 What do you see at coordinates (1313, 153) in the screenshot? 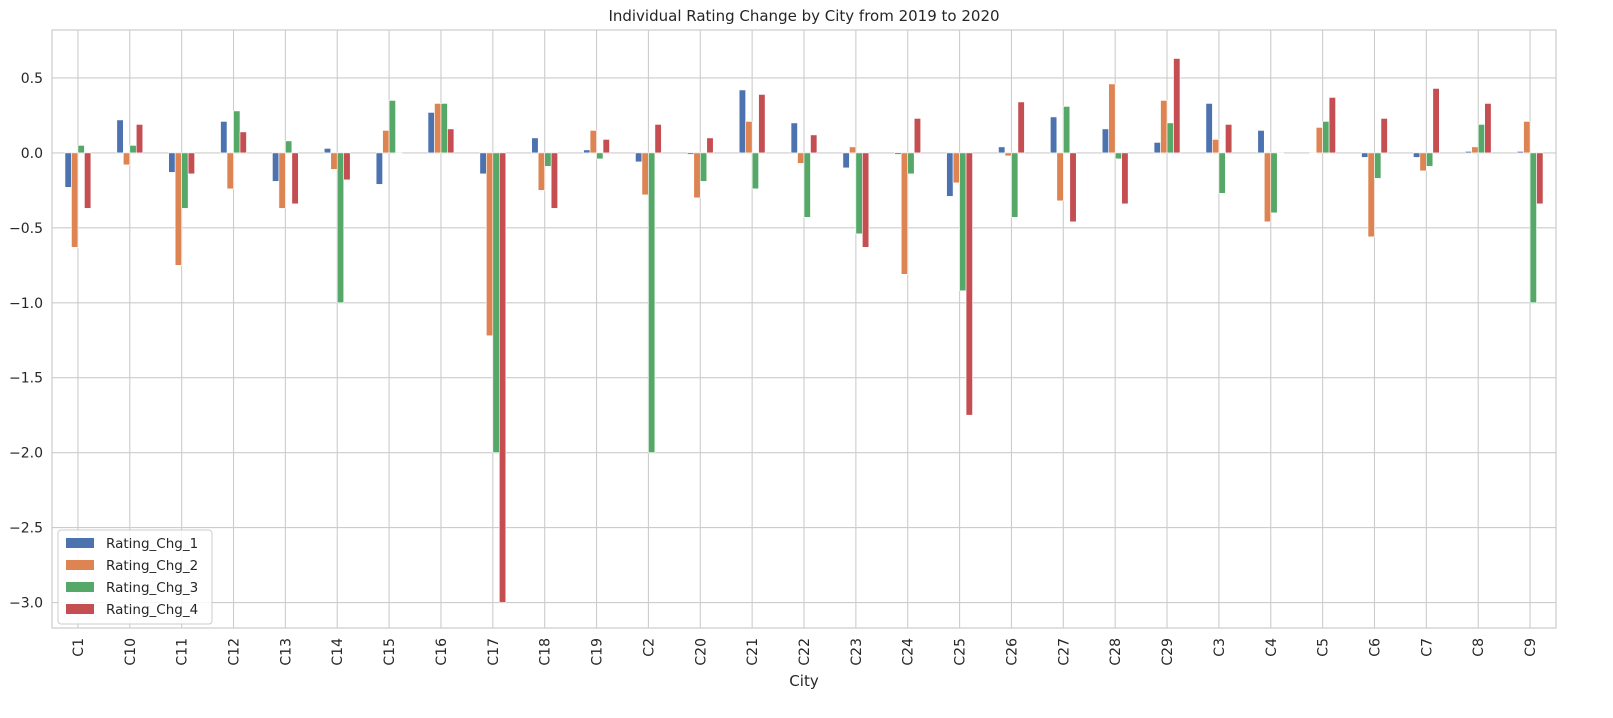
I see `bar-Rating_Chg_1-C5` at bounding box center [1313, 153].